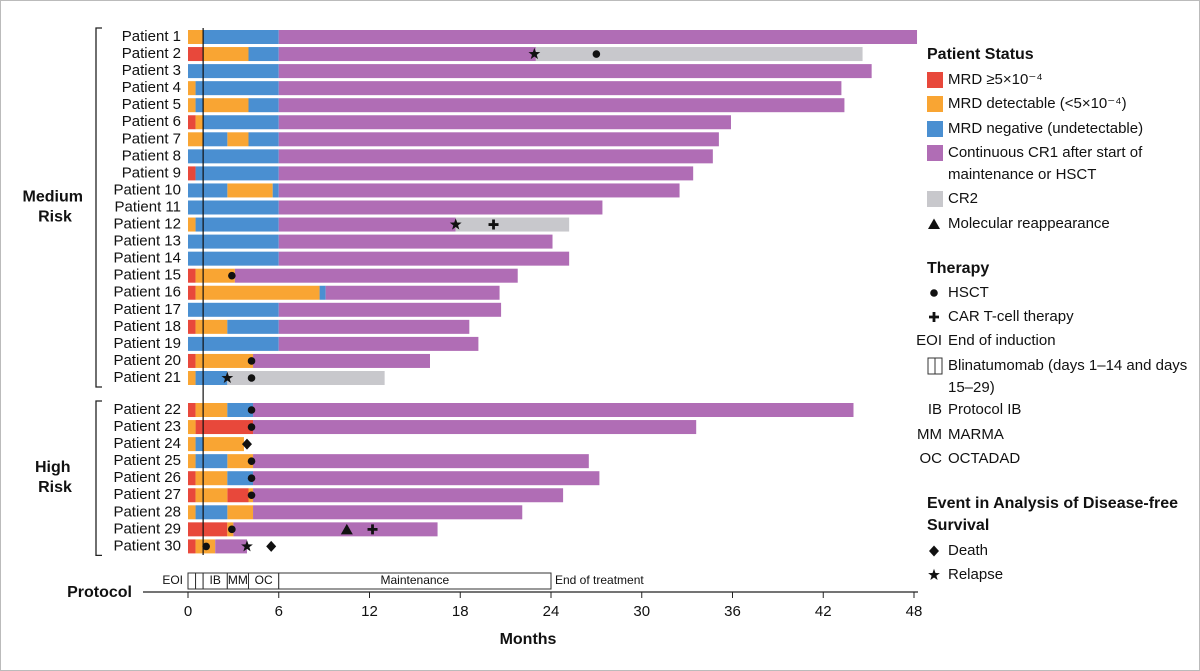 Image resolution: width=1200 pixels, height=671 pixels. Describe the element at coordinates (279, 611) in the screenshot. I see `x-tick-label: 6` at that location.